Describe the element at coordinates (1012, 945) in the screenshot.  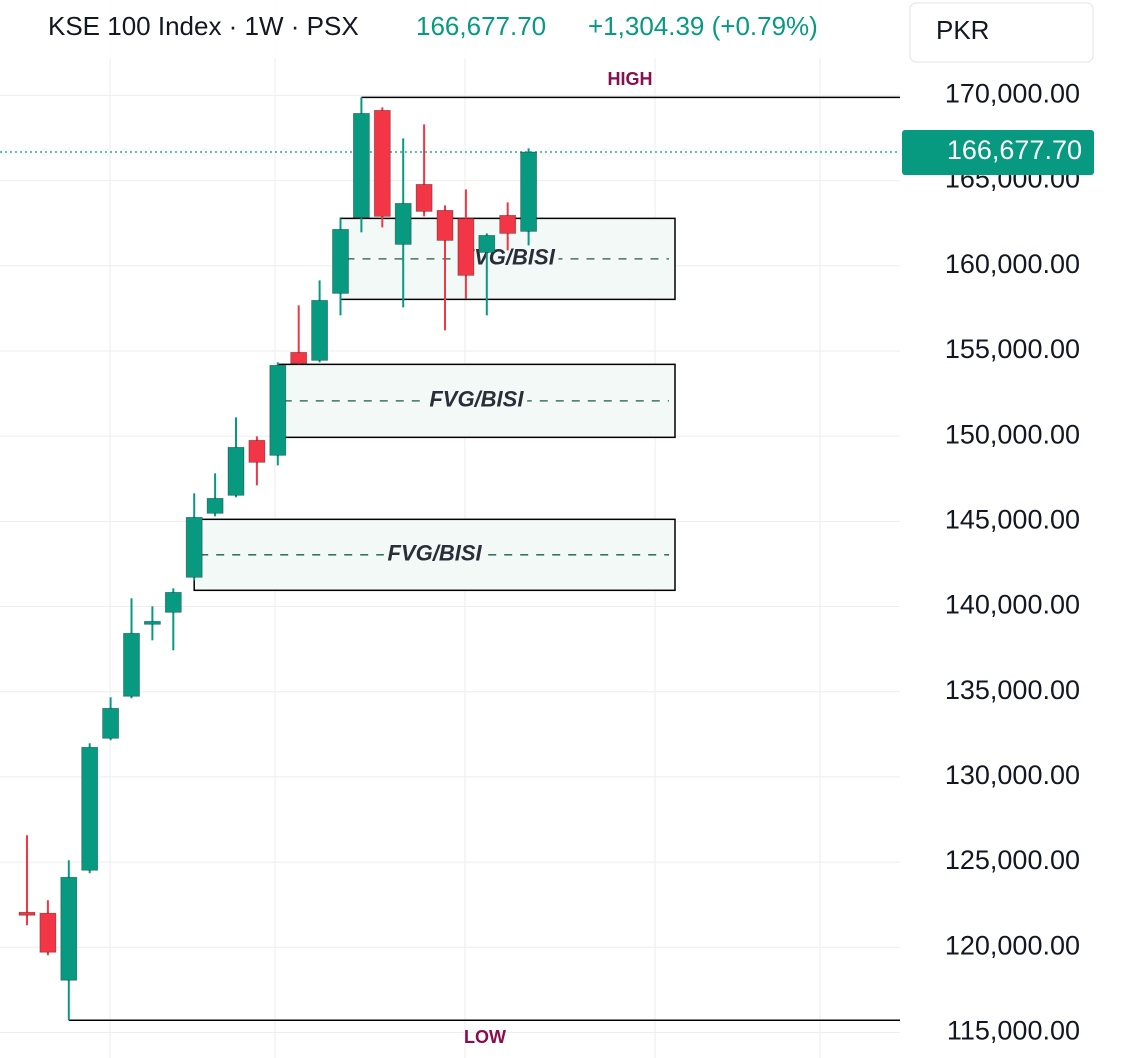
I see `y-tick-label: 120,000.00` at that location.